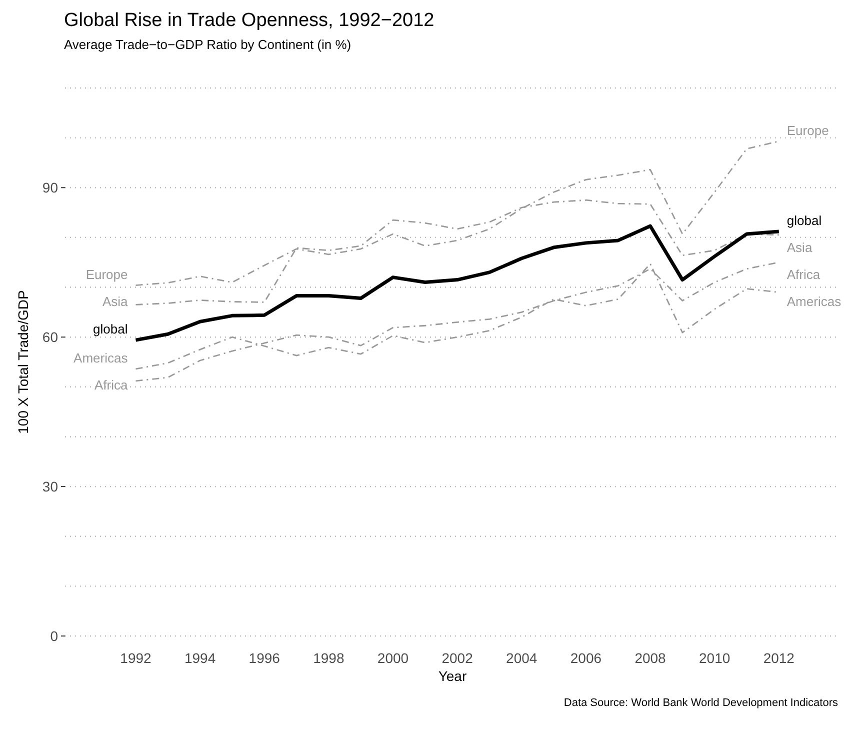  I want to click on x-tick-label: 1998, so click(328, 658).